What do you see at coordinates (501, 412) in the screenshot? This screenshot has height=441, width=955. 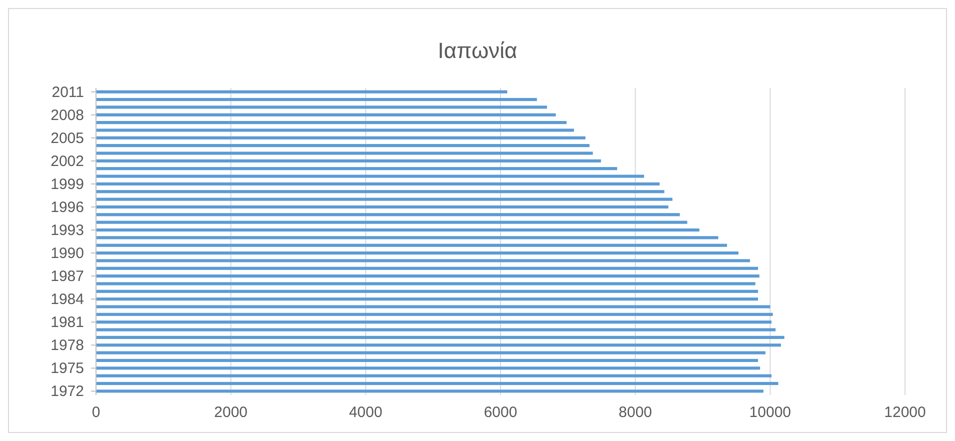 I see `x-tick-label: 6000` at bounding box center [501, 412].